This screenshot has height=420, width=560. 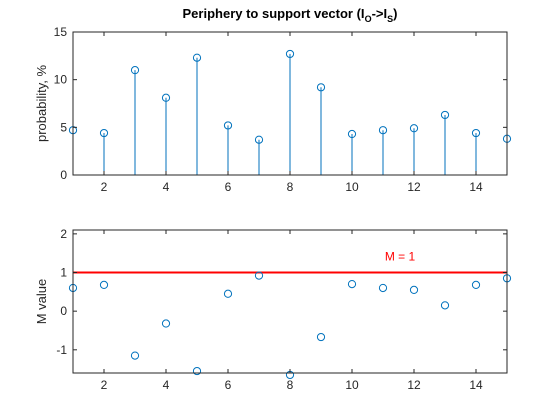 I want to click on top-y-tick-label: 15, so click(x=61, y=32).